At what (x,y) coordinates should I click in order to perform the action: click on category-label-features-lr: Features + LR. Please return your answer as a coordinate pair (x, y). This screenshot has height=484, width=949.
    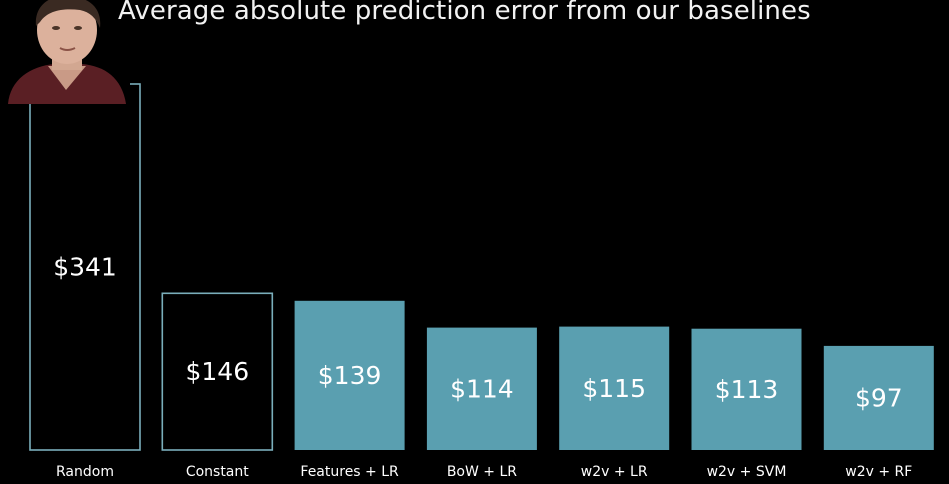
    Looking at the image, I should click on (349, 472).